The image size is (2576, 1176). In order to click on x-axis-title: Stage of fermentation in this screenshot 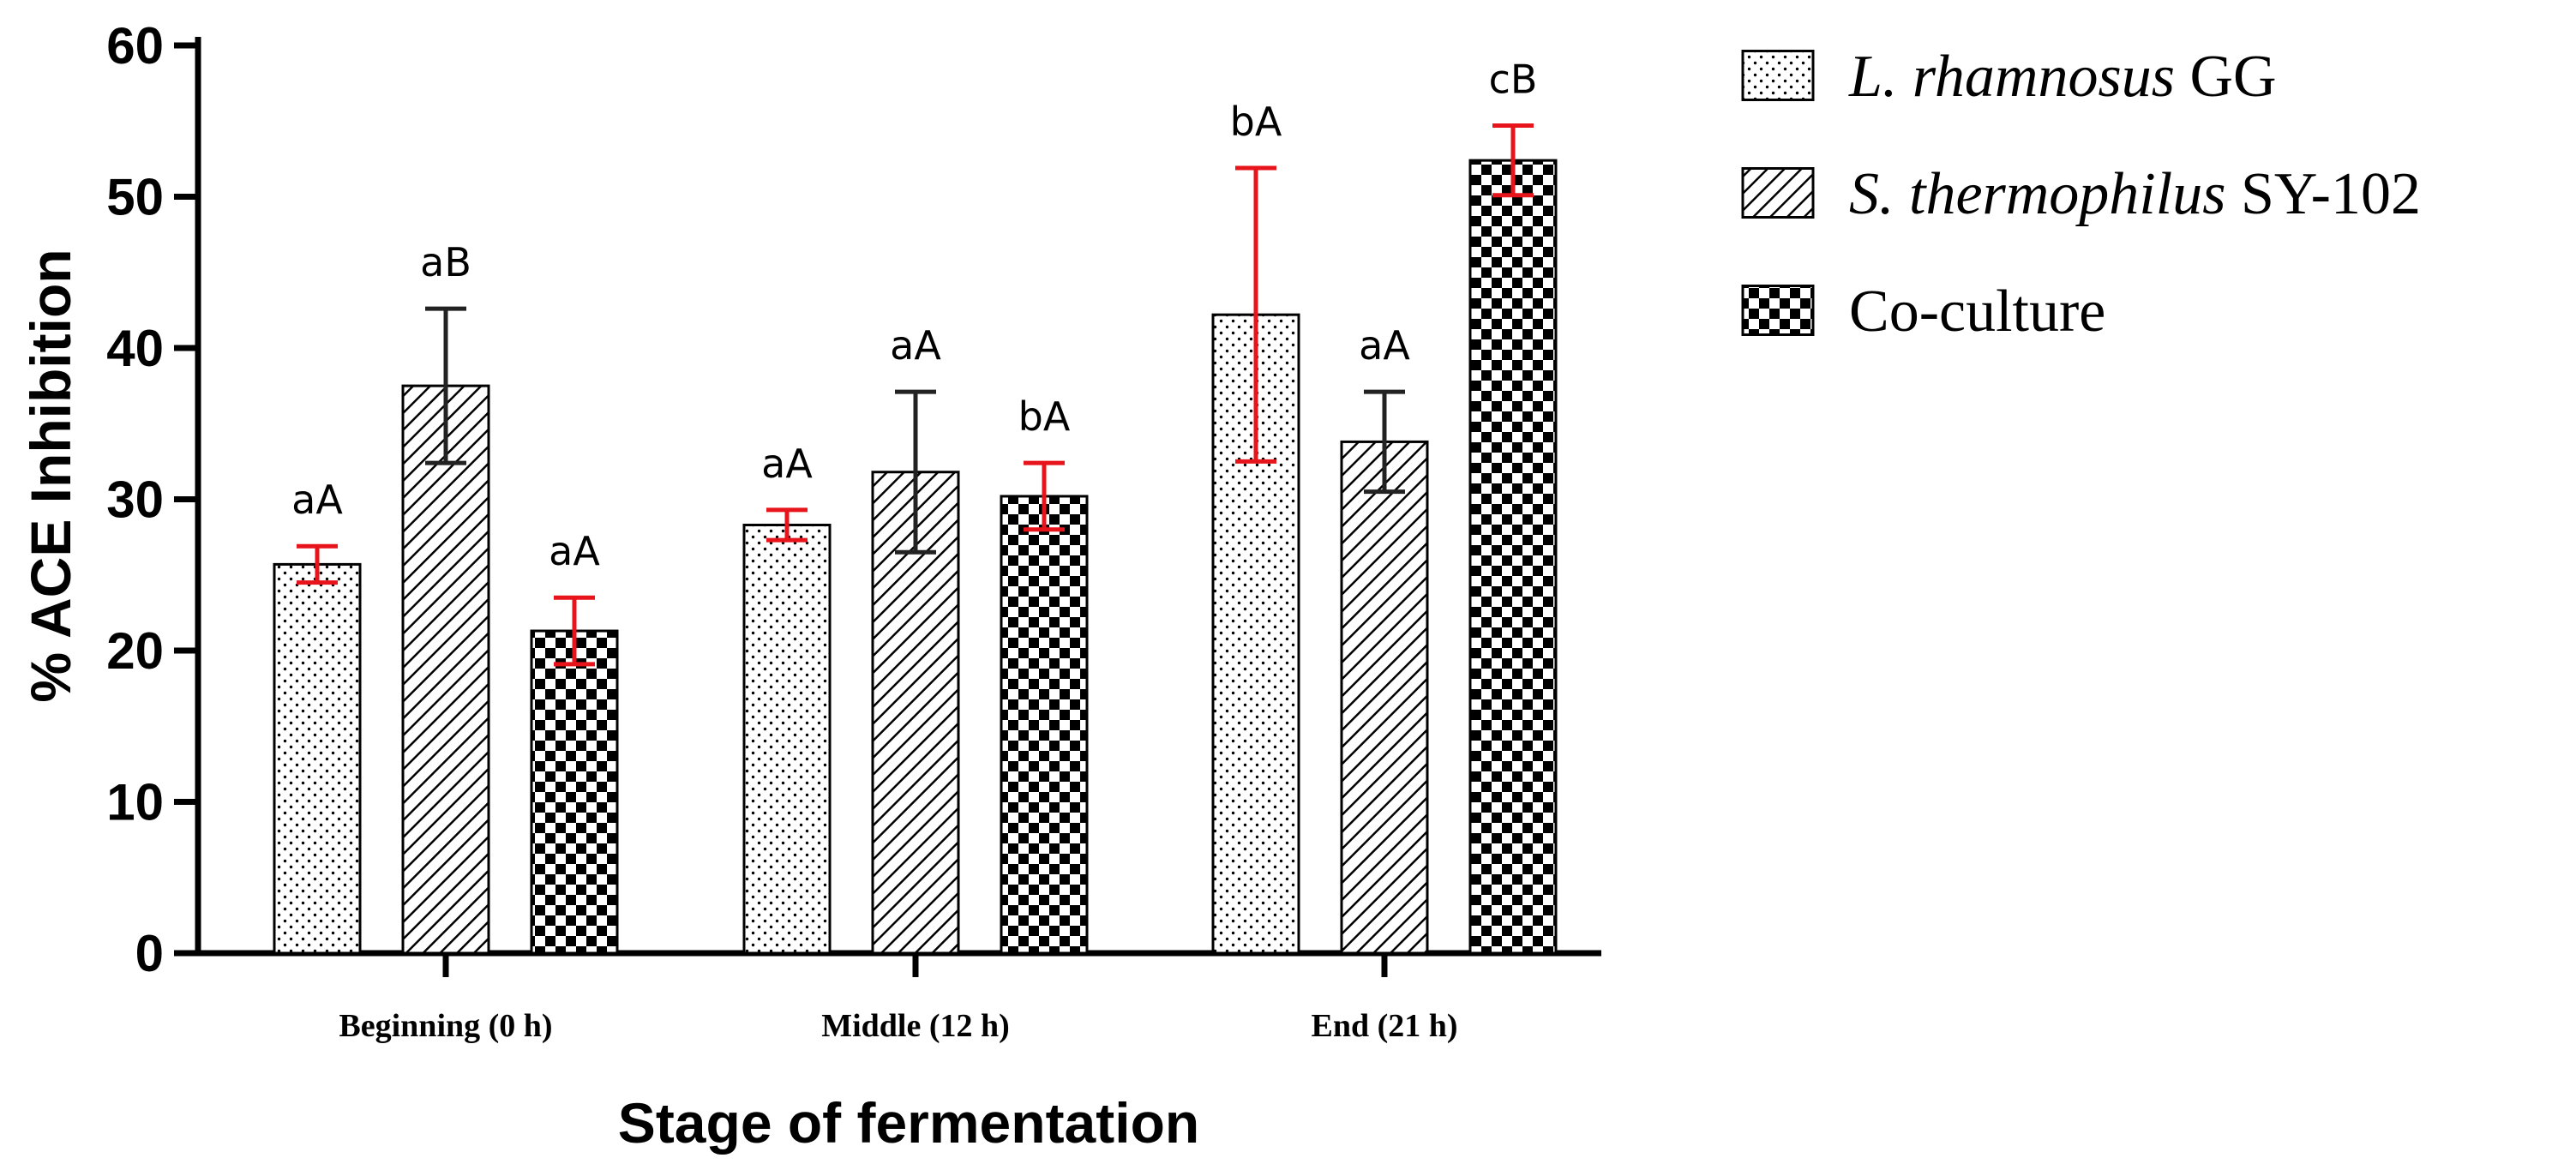, I will do `click(908, 1123)`.